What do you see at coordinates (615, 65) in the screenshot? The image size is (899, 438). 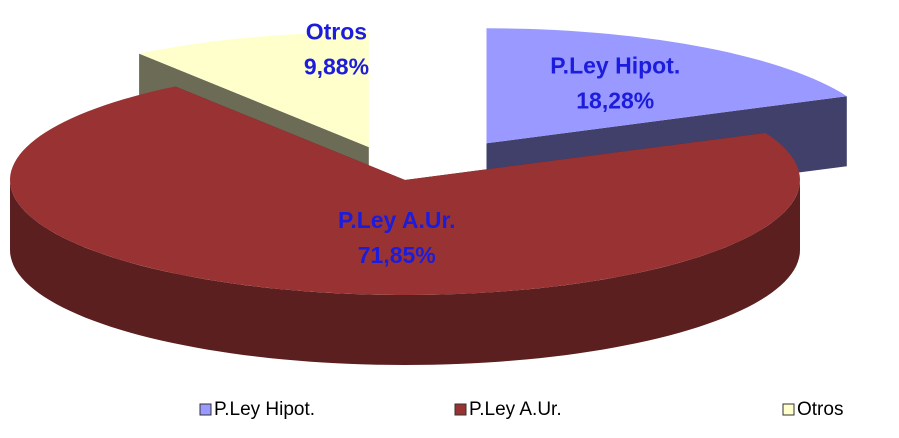 I see `slice-category: P.Ley Hipot.` at bounding box center [615, 65].